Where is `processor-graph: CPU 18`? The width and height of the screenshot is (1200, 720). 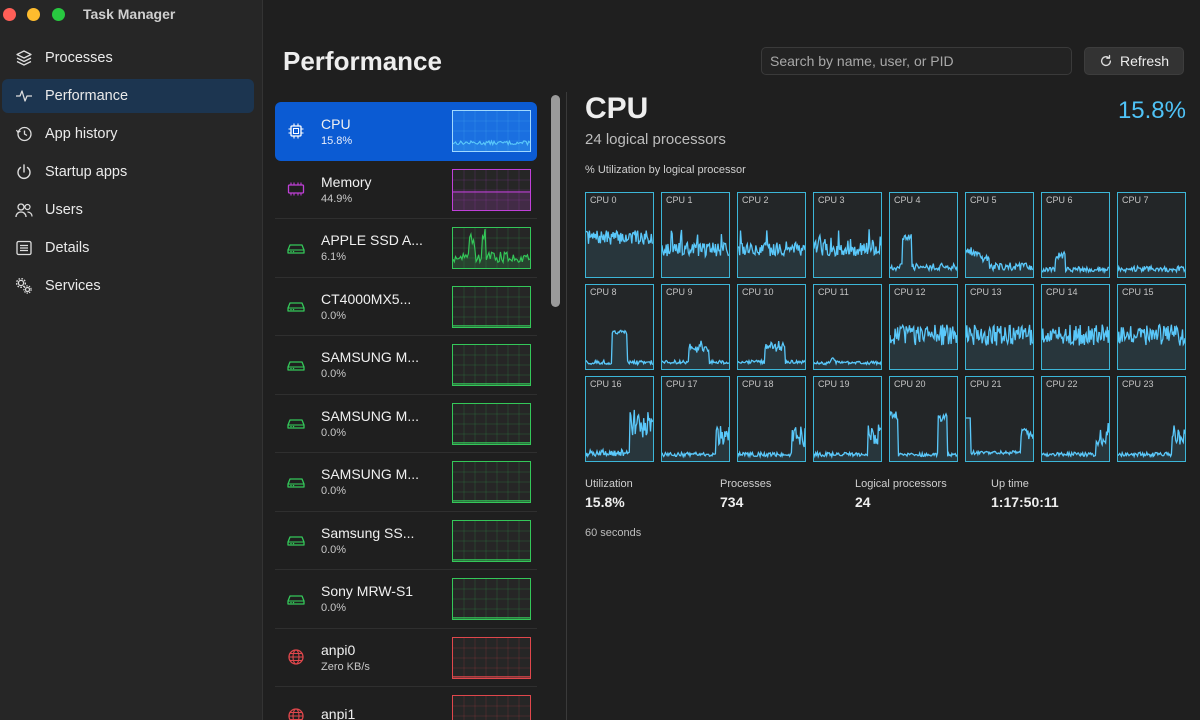 processor-graph: CPU 18 is located at coordinates (771, 419).